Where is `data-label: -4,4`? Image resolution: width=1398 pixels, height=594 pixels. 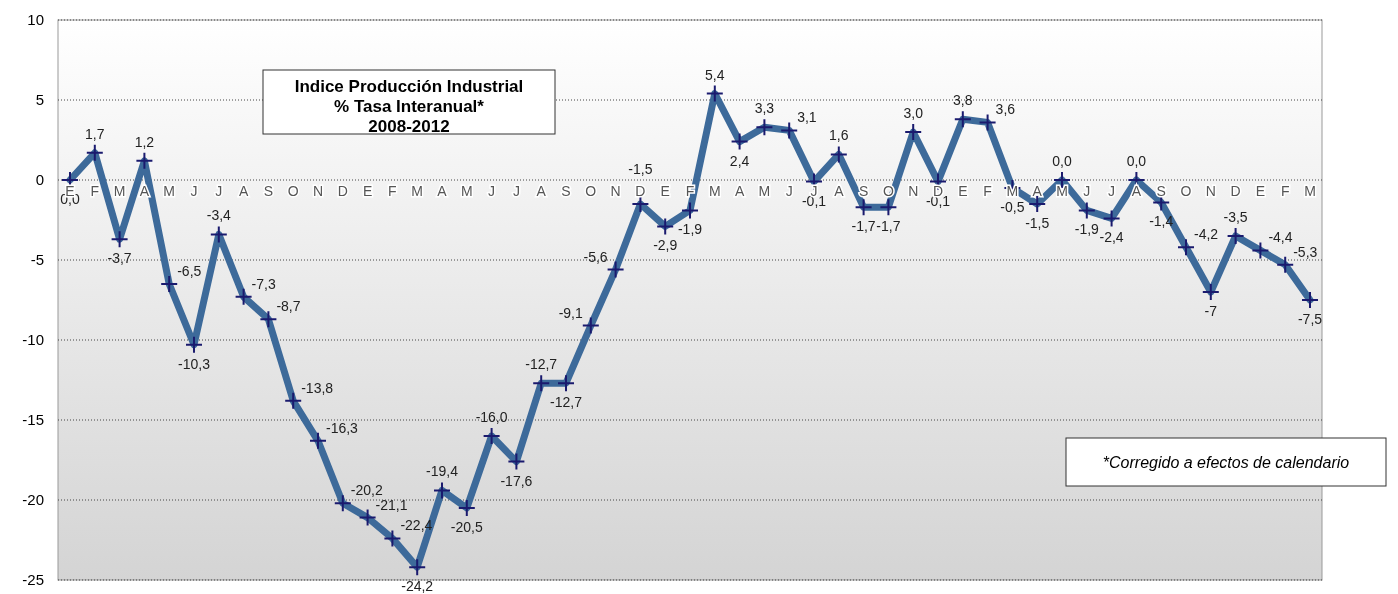 data-label: -4,4 is located at coordinates (1280, 237).